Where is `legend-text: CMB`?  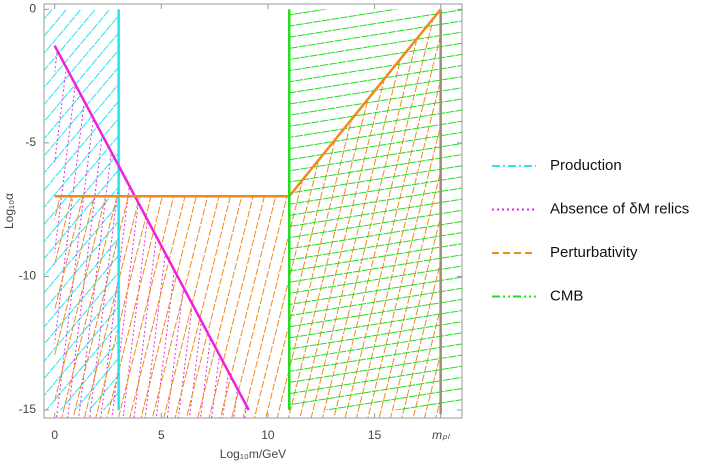
legend-text: CMB is located at coordinates (566, 295).